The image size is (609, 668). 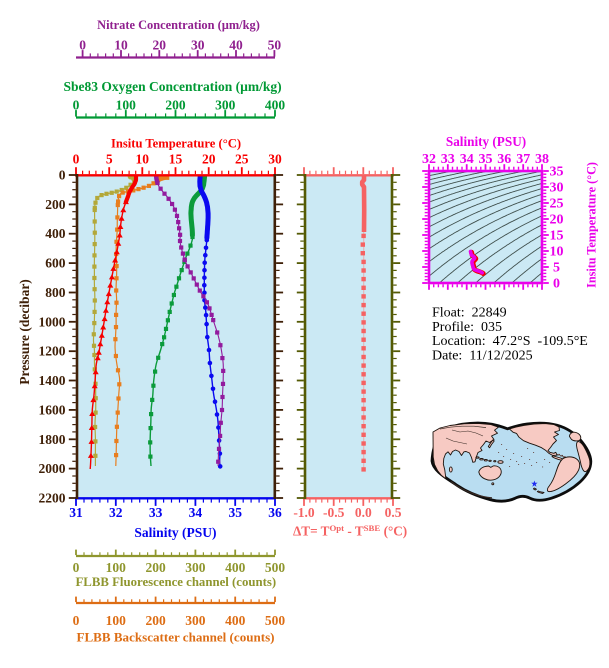 I want to click on svg-text: Float: 22849, so click(x=469, y=313).